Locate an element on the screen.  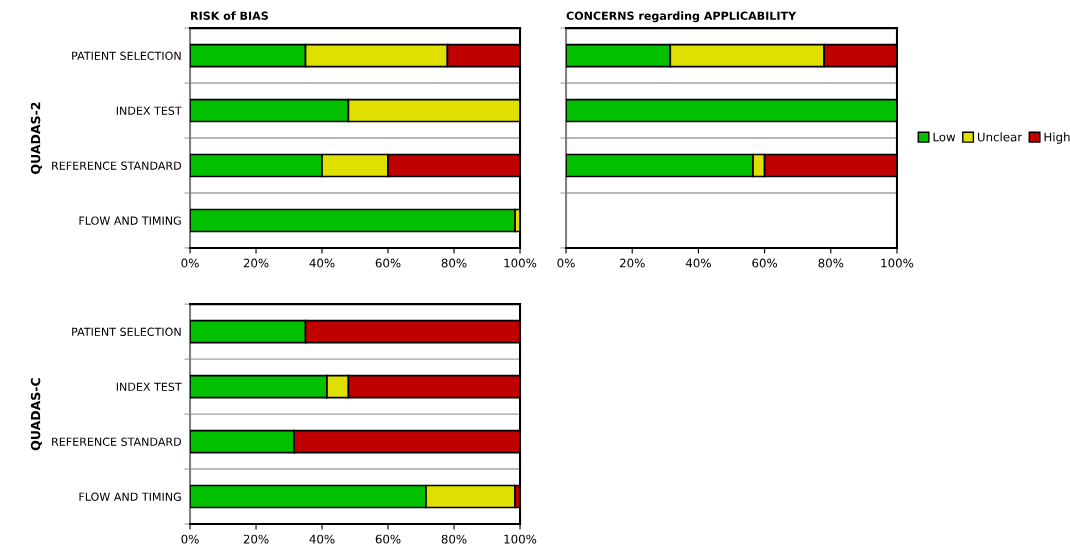
bar is located at coordinates (353, 220).